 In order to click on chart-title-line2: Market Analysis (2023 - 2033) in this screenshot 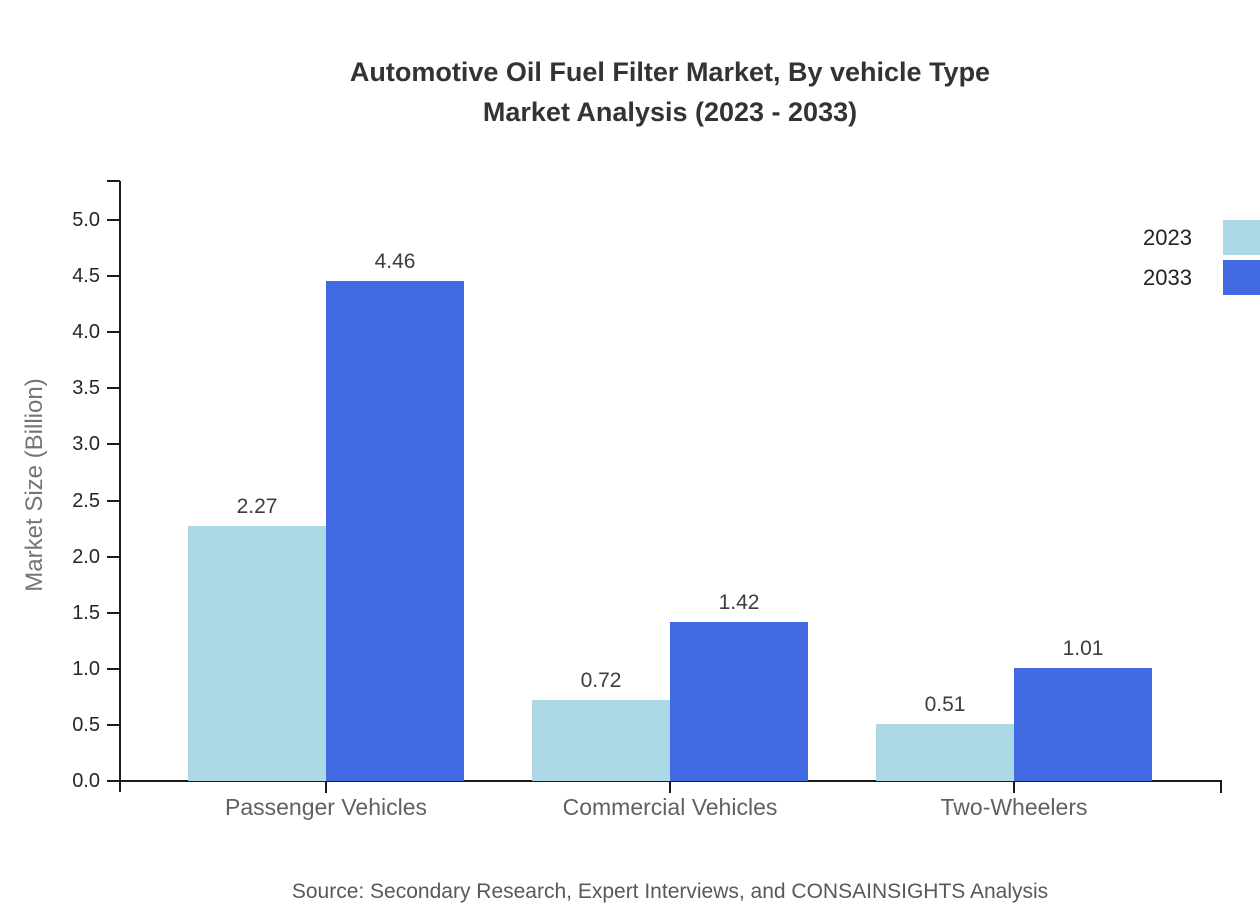, I will do `click(670, 112)`.